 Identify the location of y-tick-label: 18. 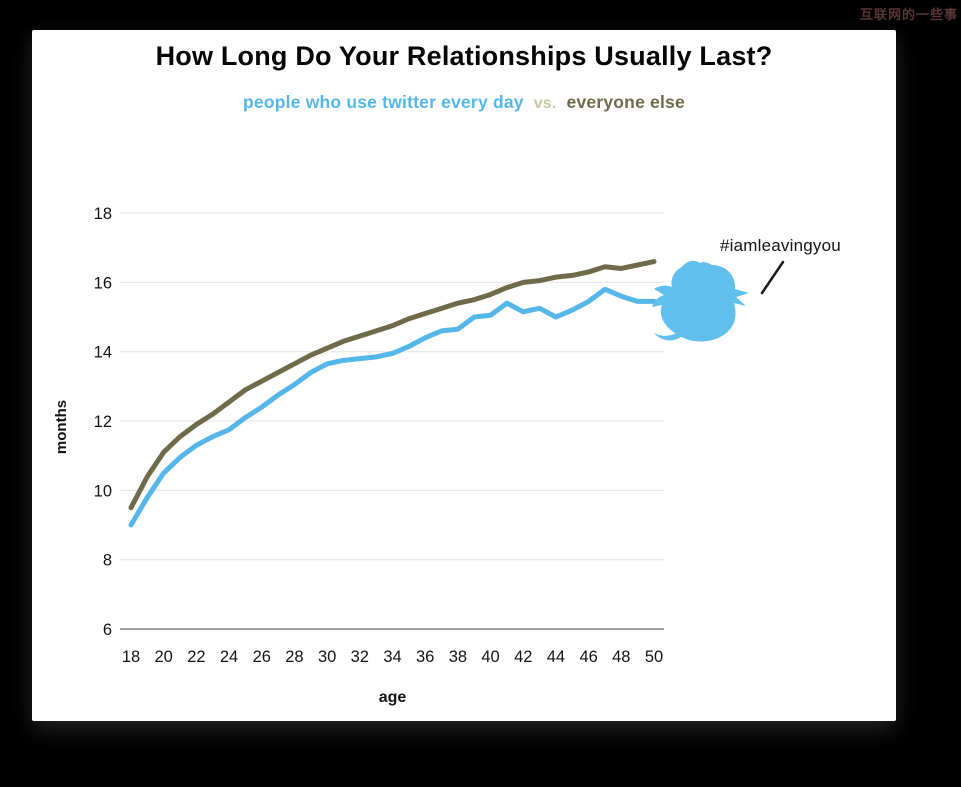
(103, 214).